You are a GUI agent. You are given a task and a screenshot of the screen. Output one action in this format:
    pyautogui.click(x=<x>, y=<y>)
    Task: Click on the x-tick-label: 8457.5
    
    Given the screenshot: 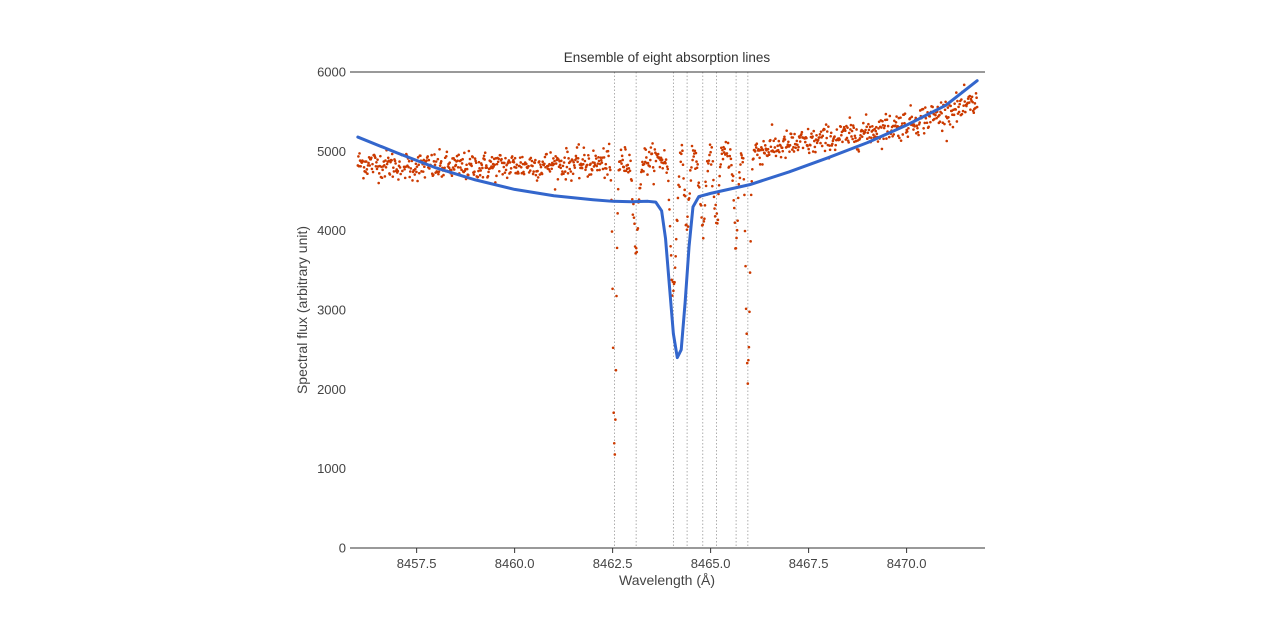 What is the action you would take?
    pyautogui.click(x=417, y=563)
    